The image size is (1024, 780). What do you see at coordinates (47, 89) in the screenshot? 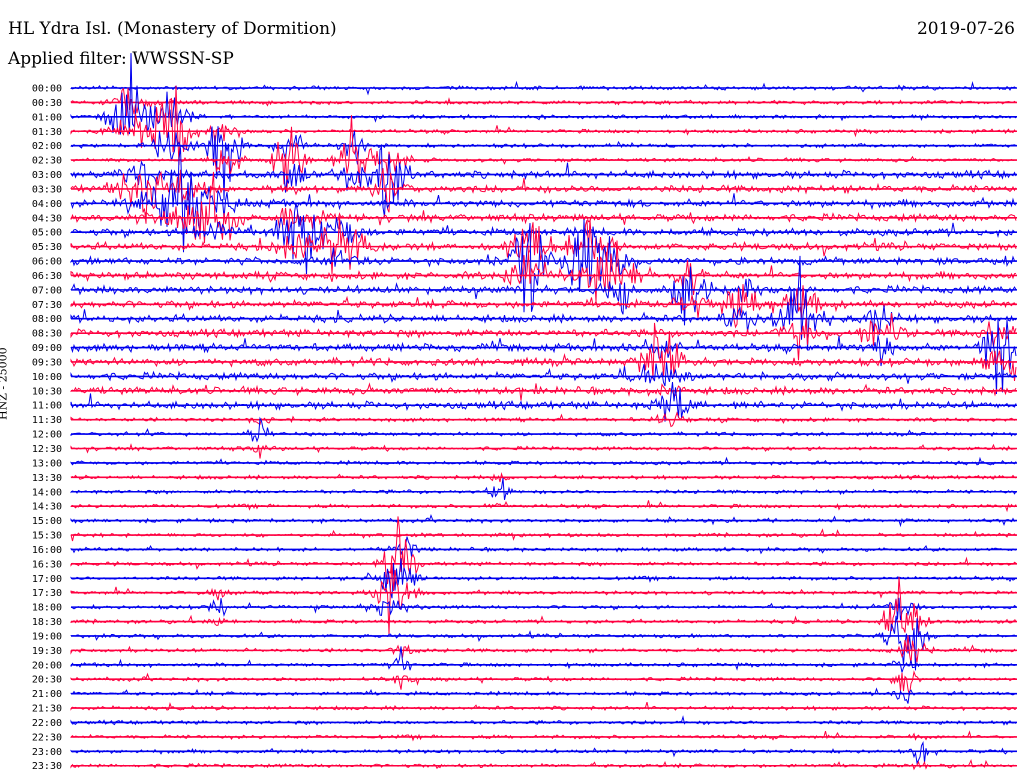
I see `time-label: 00:00` at bounding box center [47, 89].